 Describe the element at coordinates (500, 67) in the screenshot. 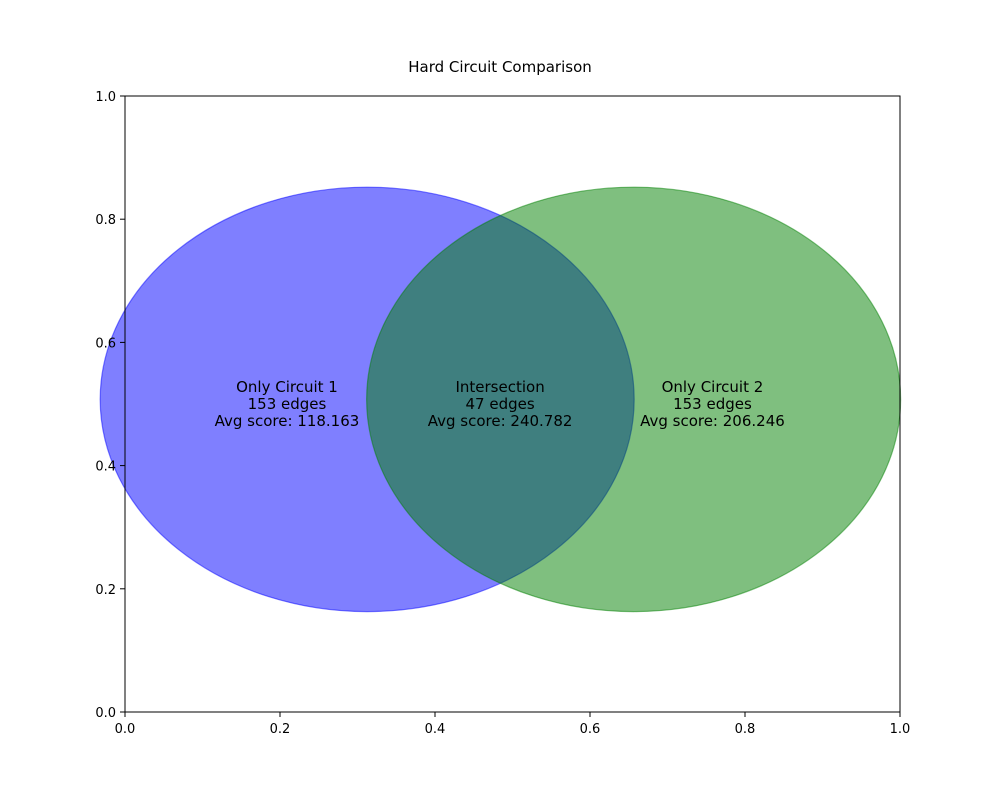

I see `chart-title: Hard Circuit Comparison` at that location.